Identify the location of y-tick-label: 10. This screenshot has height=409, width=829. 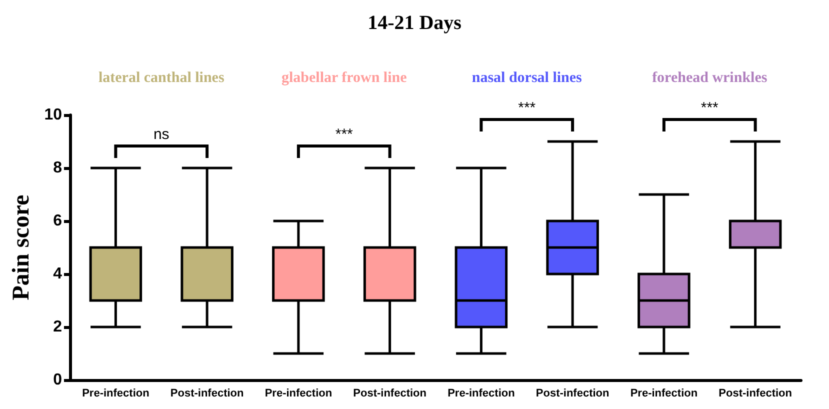
(53, 115).